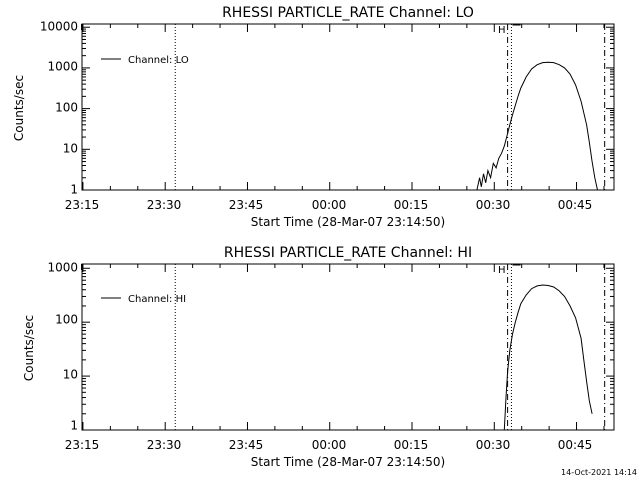 The width and height of the screenshot is (640, 480). Describe the element at coordinates (62, 268) in the screenshot. I see `panel-hi-y-tick-label: 1000` at that location.